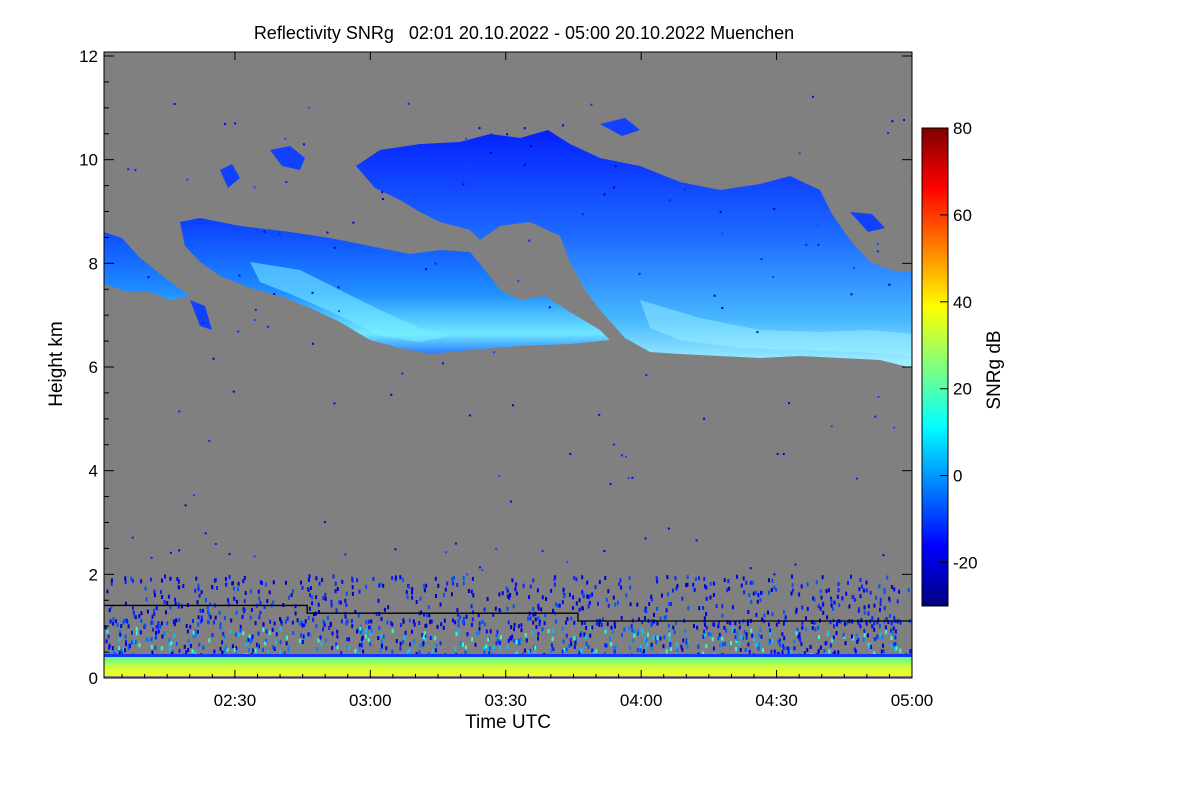 The width and height of the screenshot is (1200, 800). What do you see at coordinates (508, 722) in the screenshot?
I see `x-axis-label: Time UTC` at bounding box center [508, 722].